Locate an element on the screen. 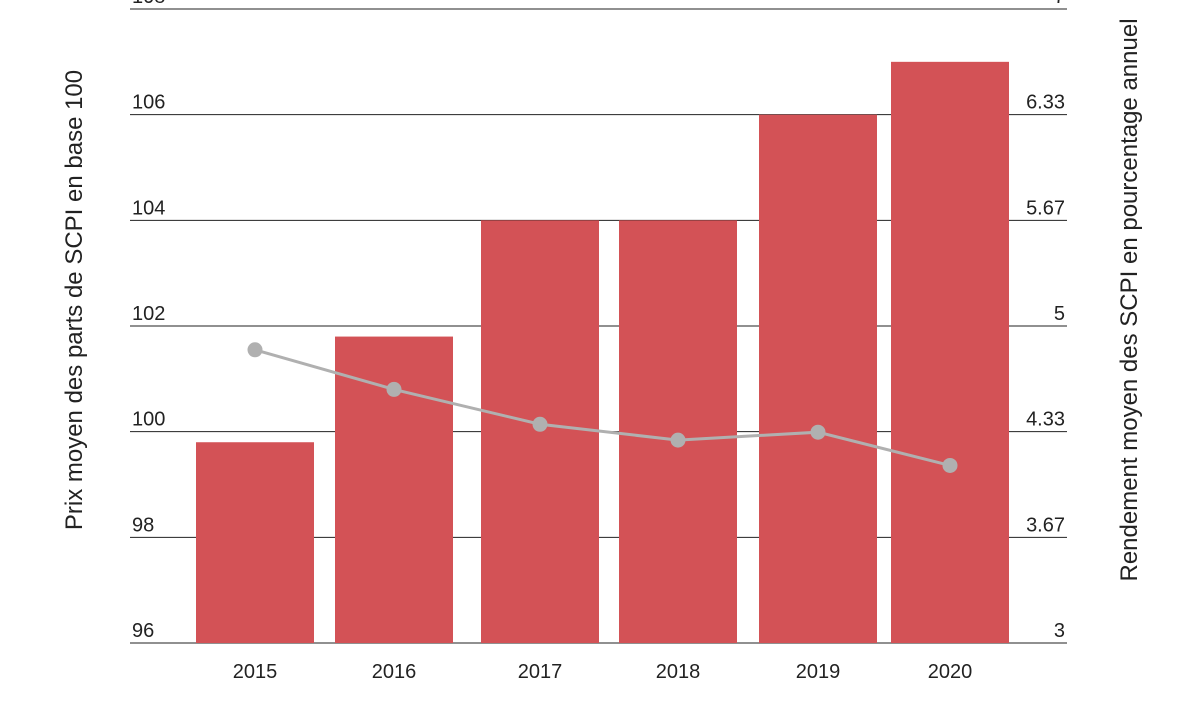 The width and height of the screenshot is (1200, 720). right-tick-label: 3 is located at coordinates (1059, 631).